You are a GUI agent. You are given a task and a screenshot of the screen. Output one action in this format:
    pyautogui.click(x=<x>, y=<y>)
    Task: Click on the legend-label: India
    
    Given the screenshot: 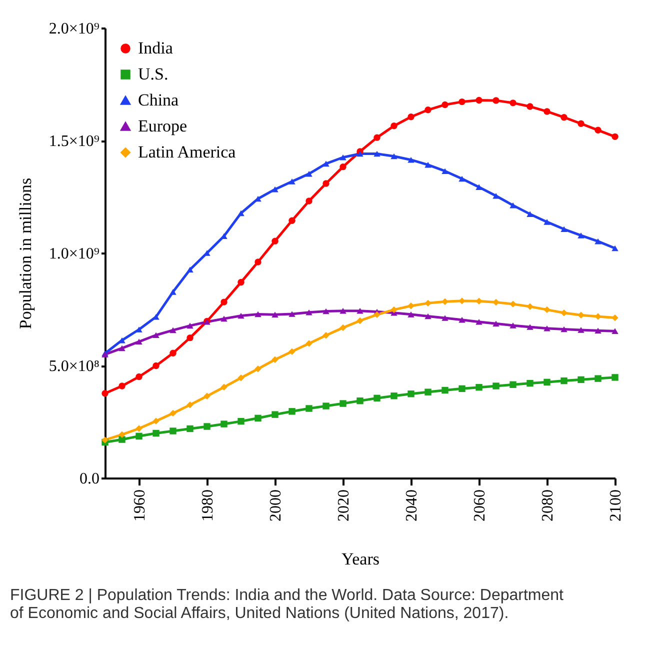 What is the action you would take?
    pyautogui.click(x=156, y=48)
    